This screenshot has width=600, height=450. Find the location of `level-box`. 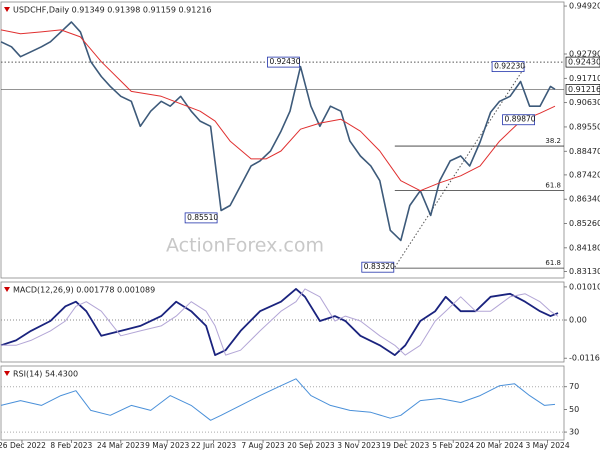

level-box is located at coordinates (582, 62).